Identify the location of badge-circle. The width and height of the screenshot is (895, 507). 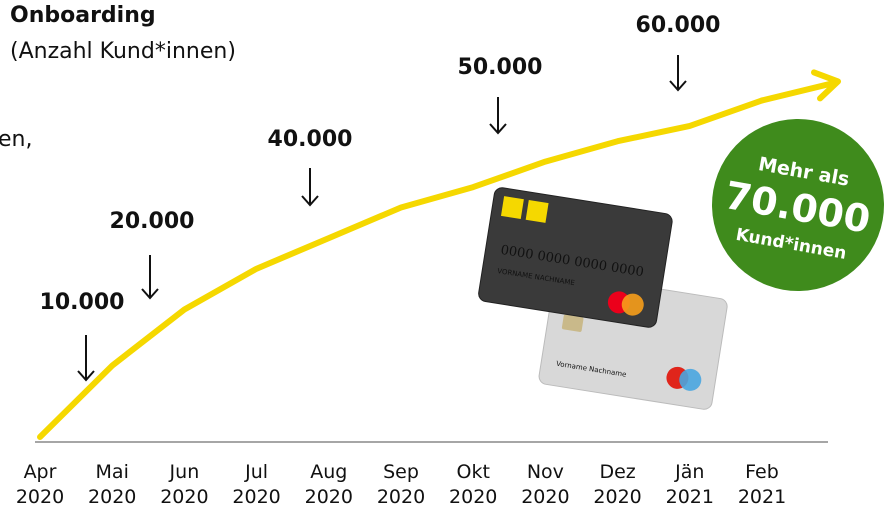
(798, 205).